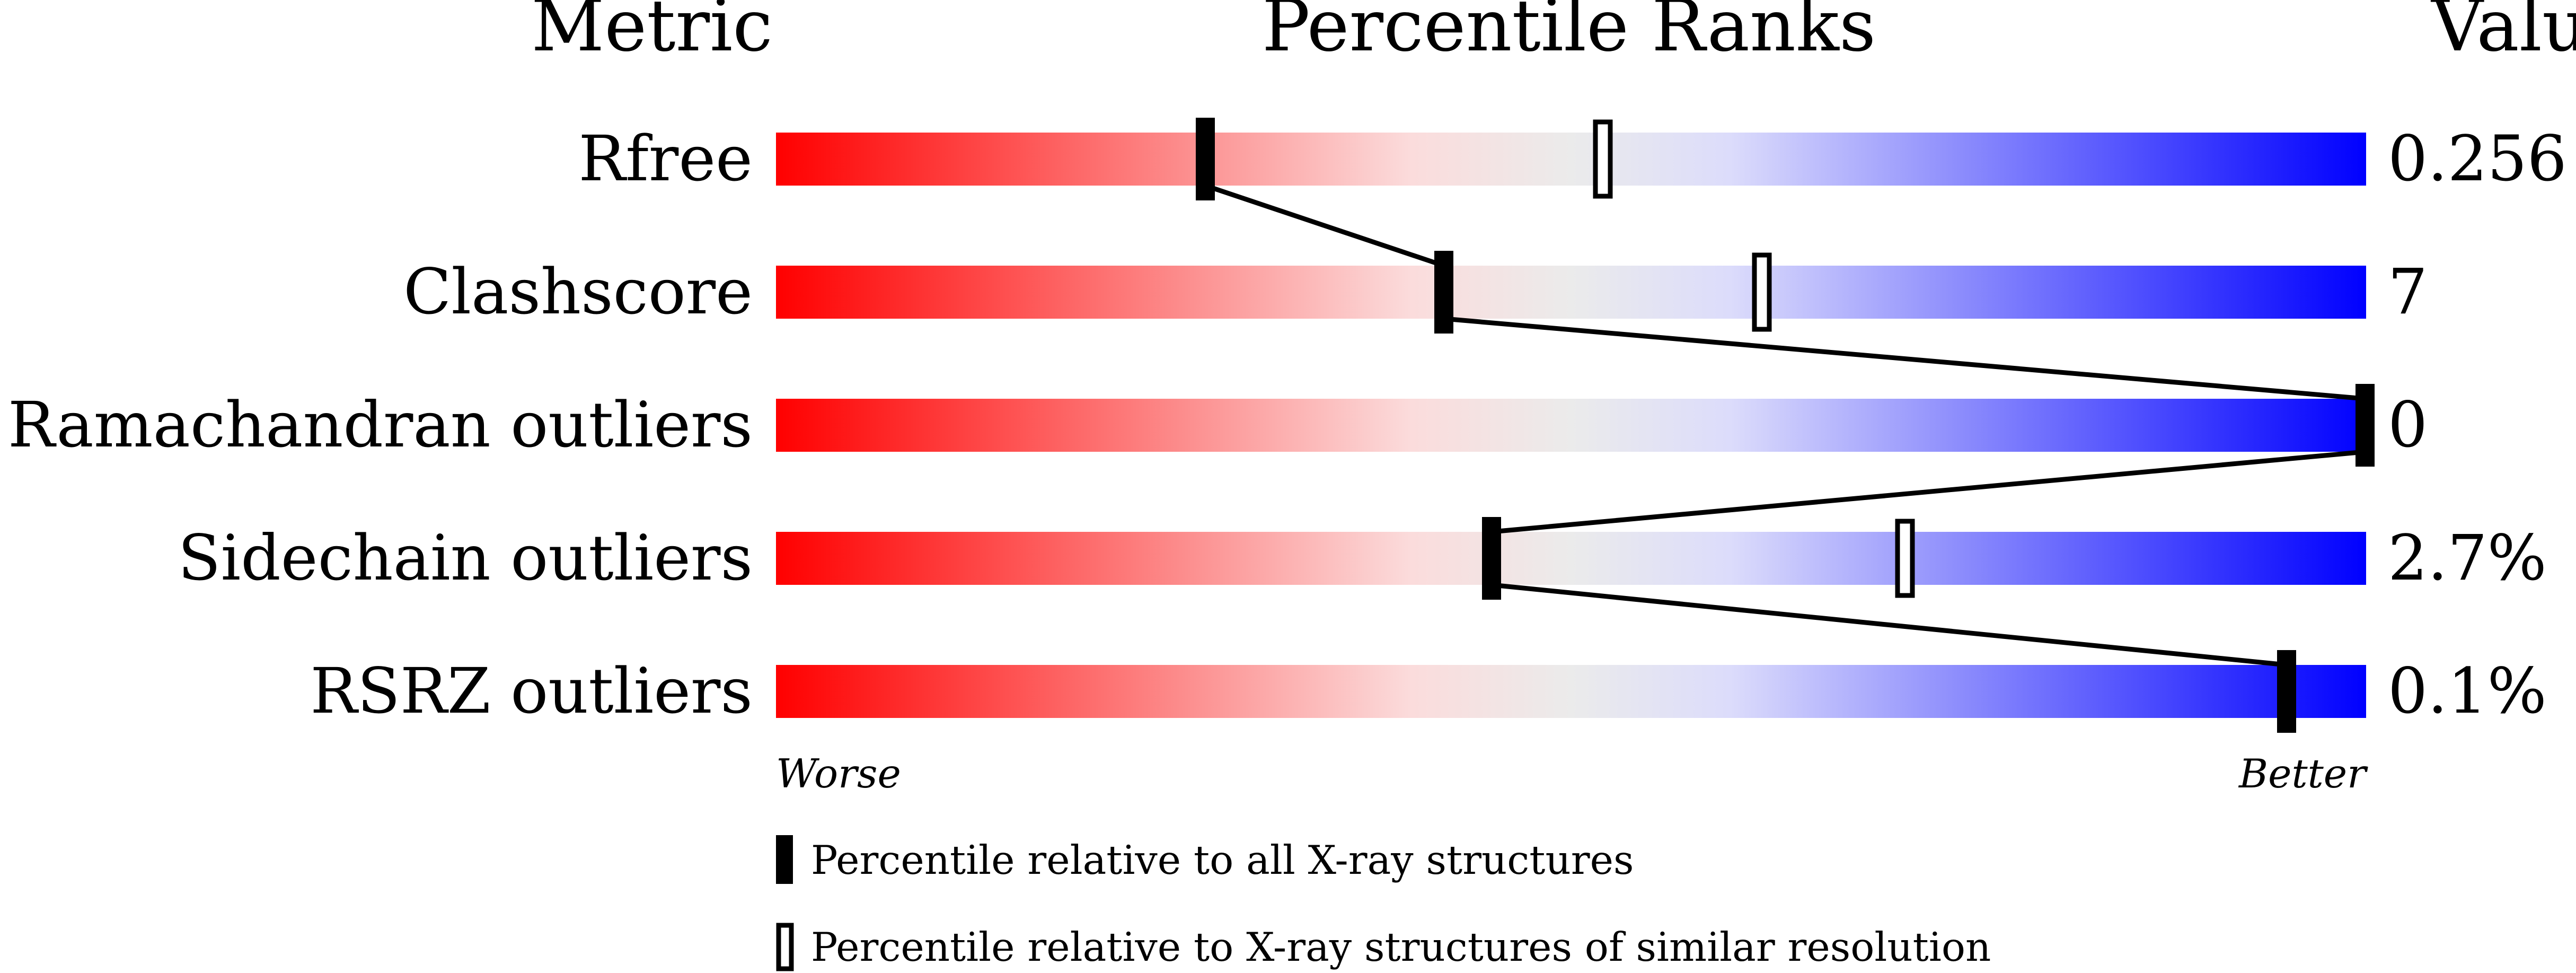  What do you see at coordinates (2408, 291) in the screenshot?
I see `metric-value: 7` at bounding box center [2408, 291].